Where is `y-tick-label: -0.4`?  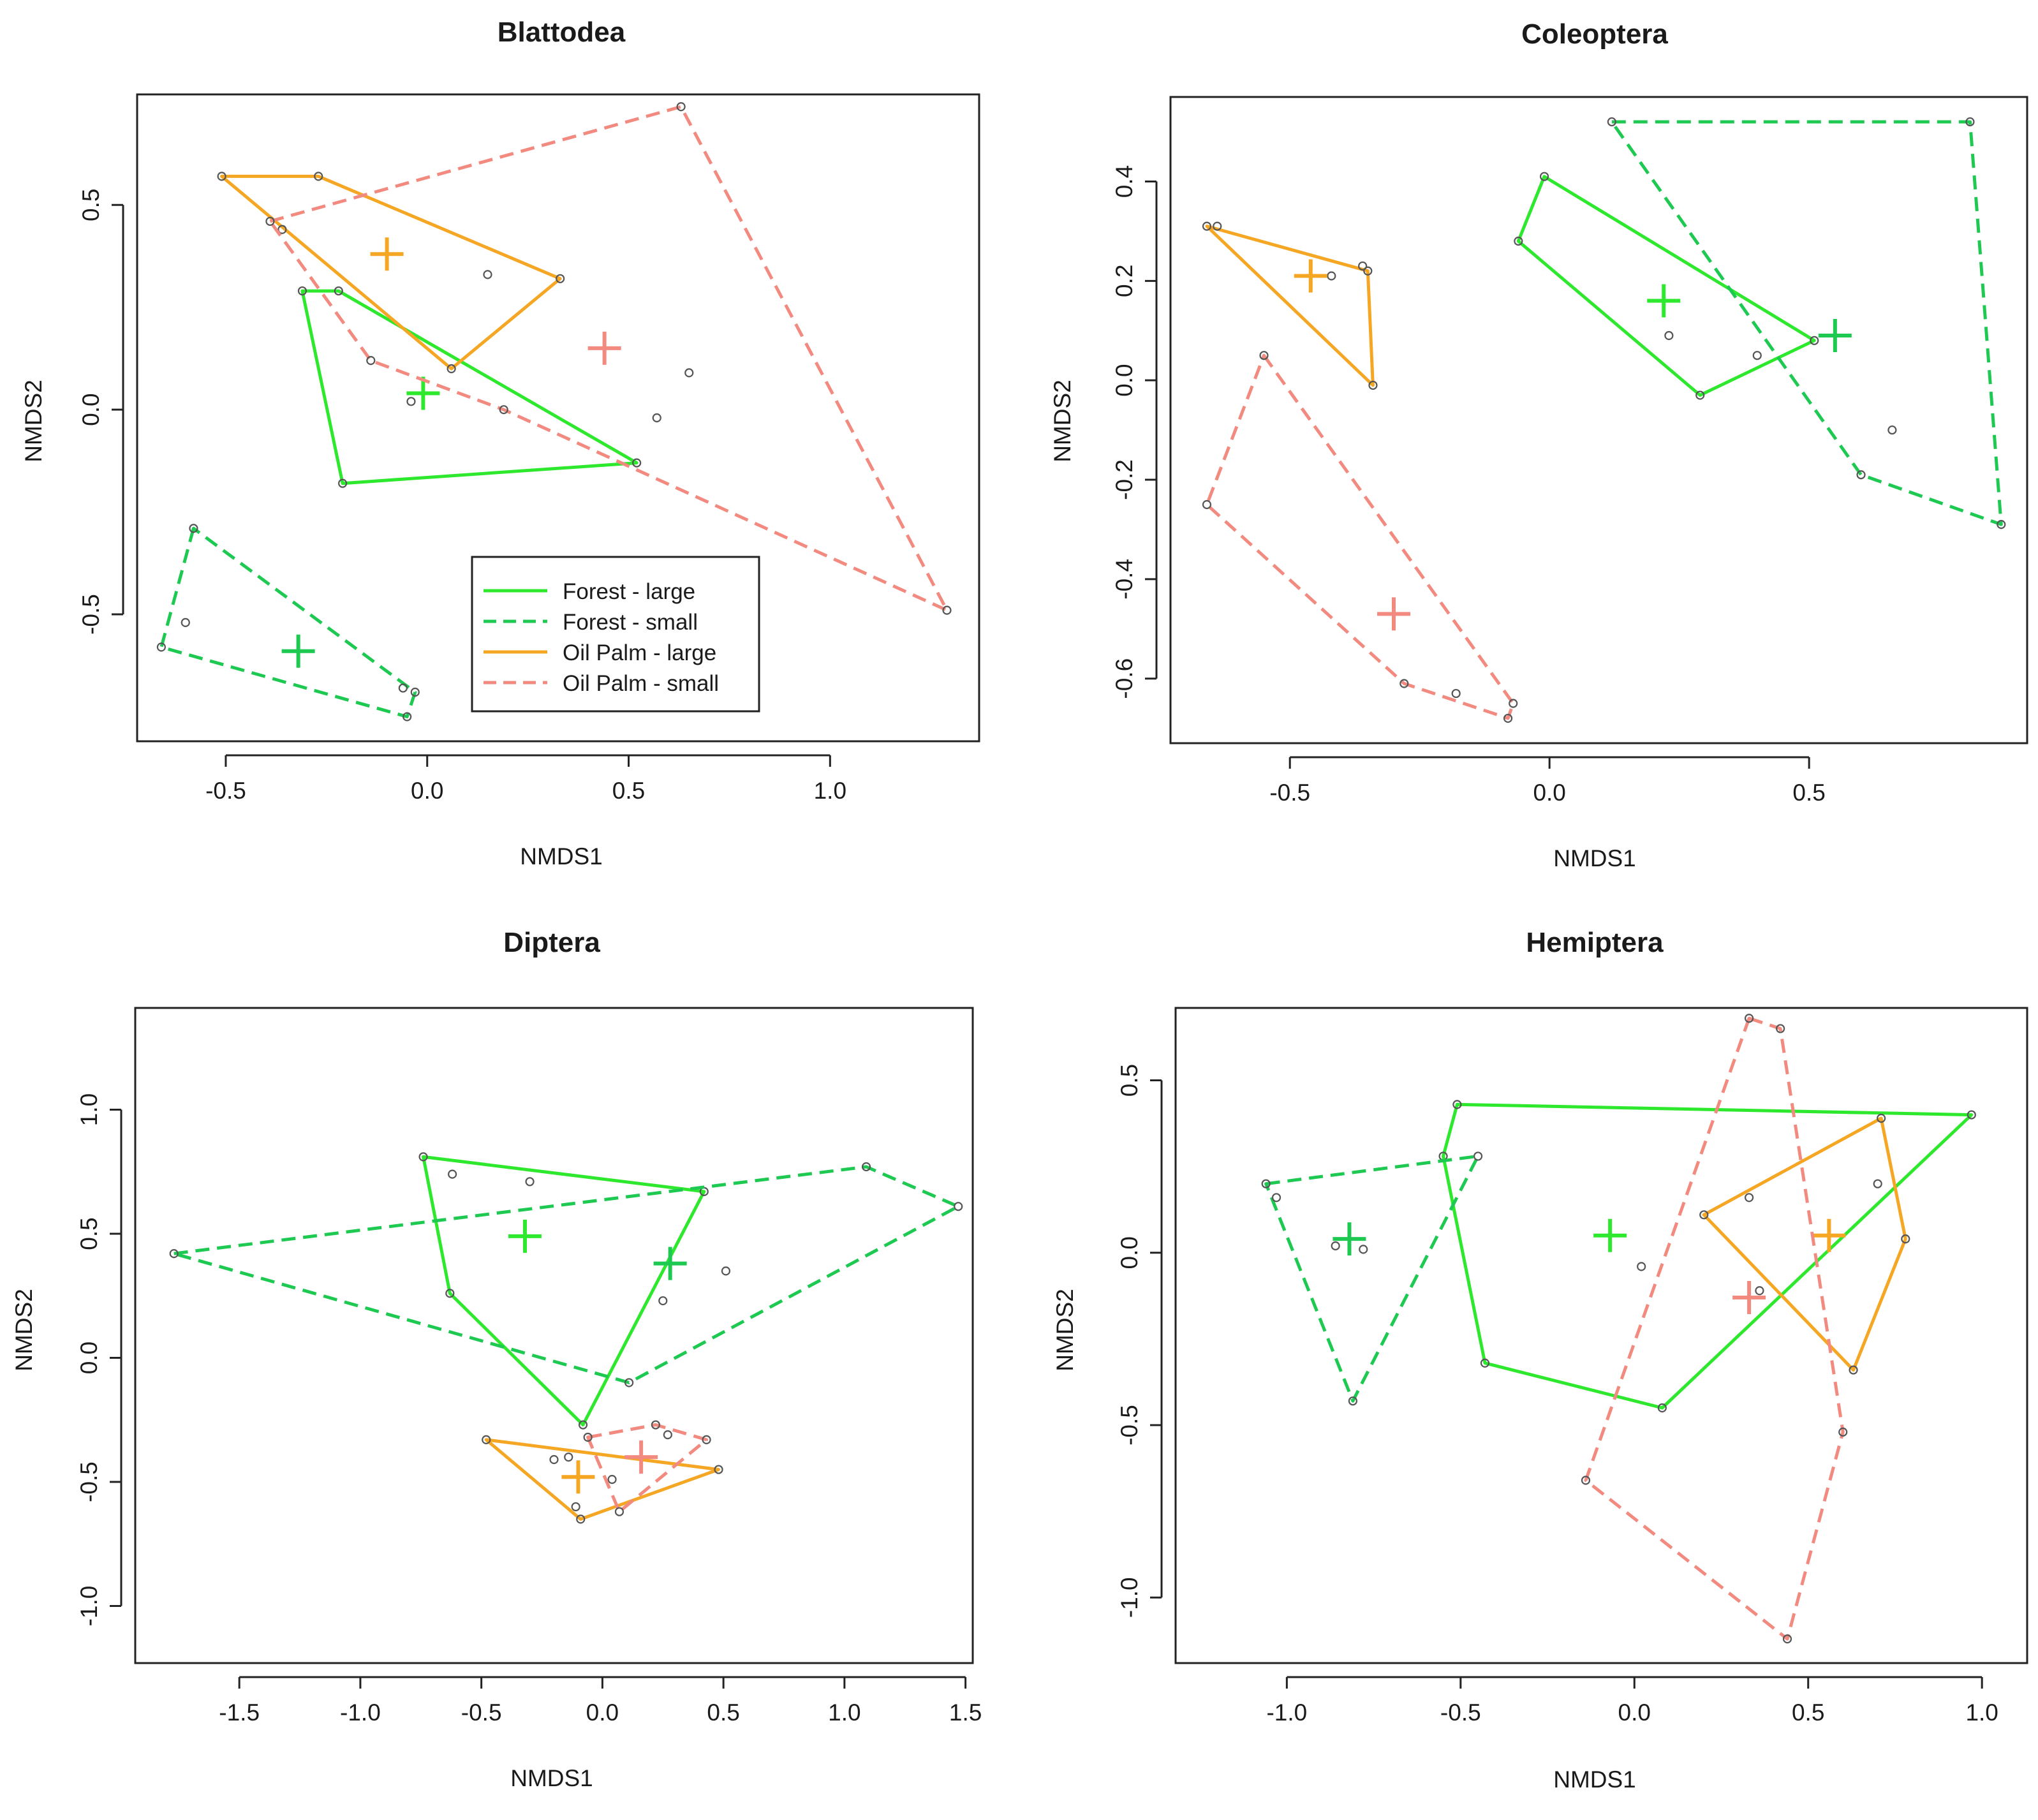
y-tick-label: -0.4 is located at coordinates (1124, 579).